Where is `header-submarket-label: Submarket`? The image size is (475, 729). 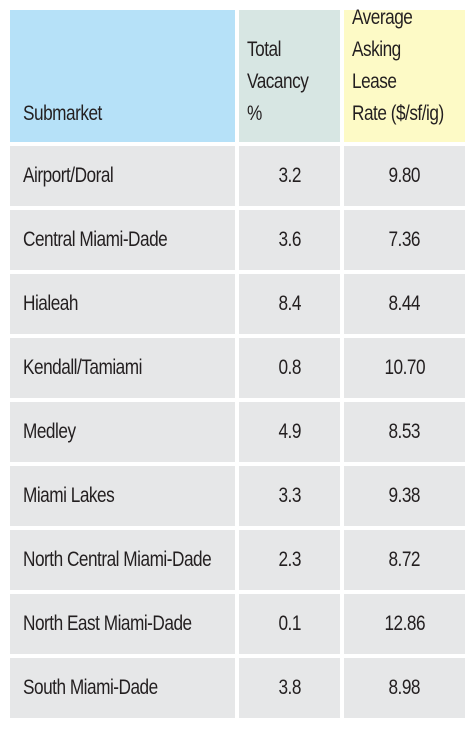 header-submarket-label: Submarket is located at coordinates (62, 113).